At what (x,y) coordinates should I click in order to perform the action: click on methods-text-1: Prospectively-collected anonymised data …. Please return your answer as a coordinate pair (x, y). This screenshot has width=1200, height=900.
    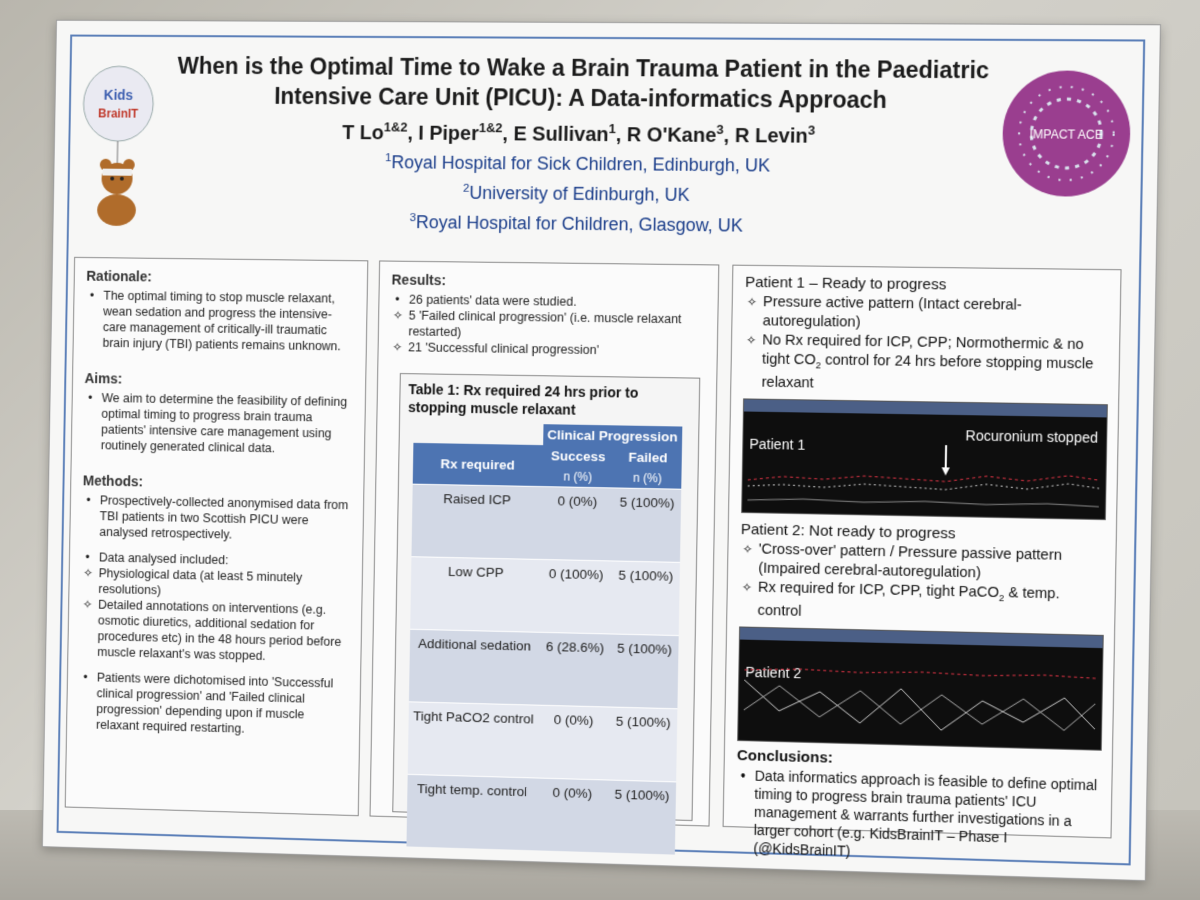
    Looking at the image, I should click on (225, 518).